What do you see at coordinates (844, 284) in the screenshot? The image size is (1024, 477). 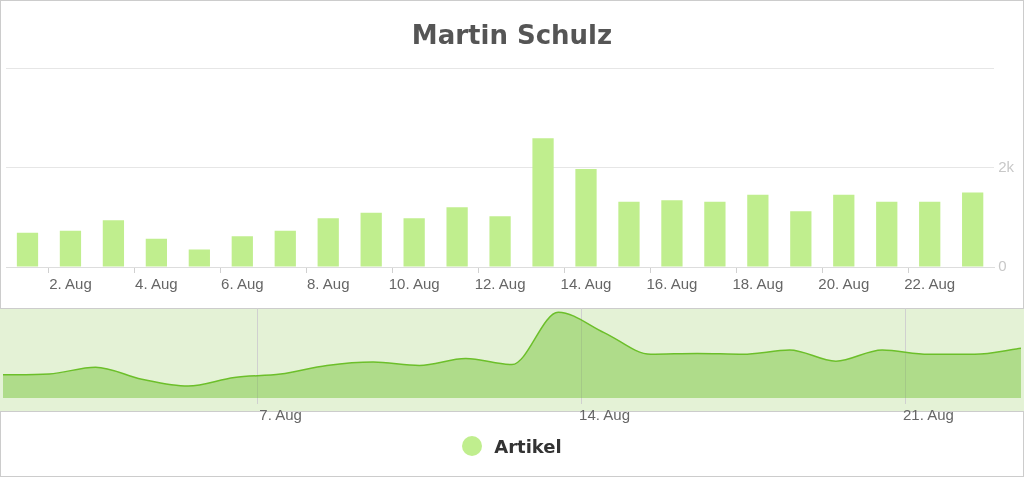 I see `x-tick-label: 20. Aug` at bounding box center [844, 284].